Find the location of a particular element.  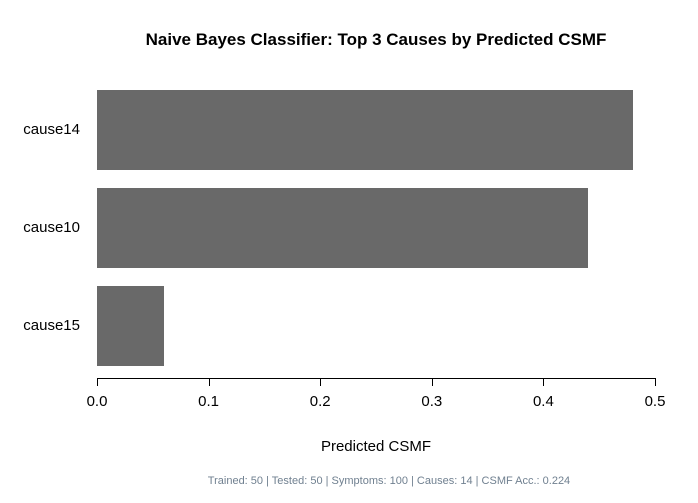

bar-cause14 is located at coordinates (365, 130).